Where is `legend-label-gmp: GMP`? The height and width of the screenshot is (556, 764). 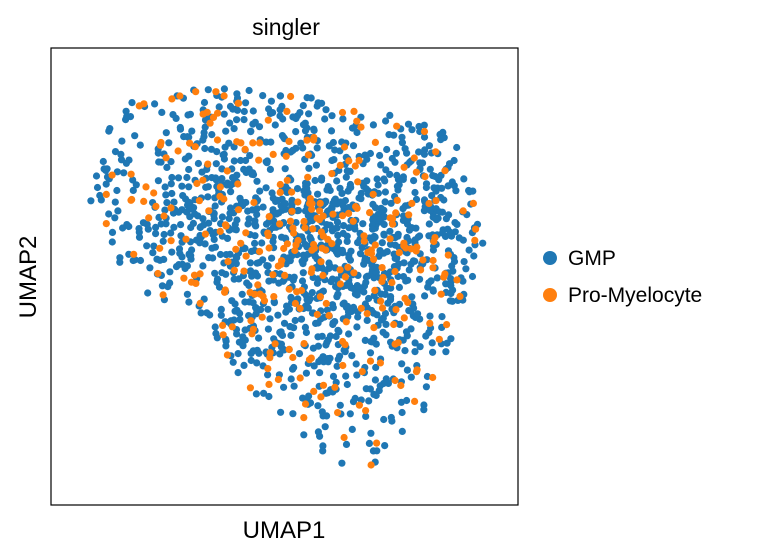 legend-label-gmp: GMP is located at coordinates (592, 258).